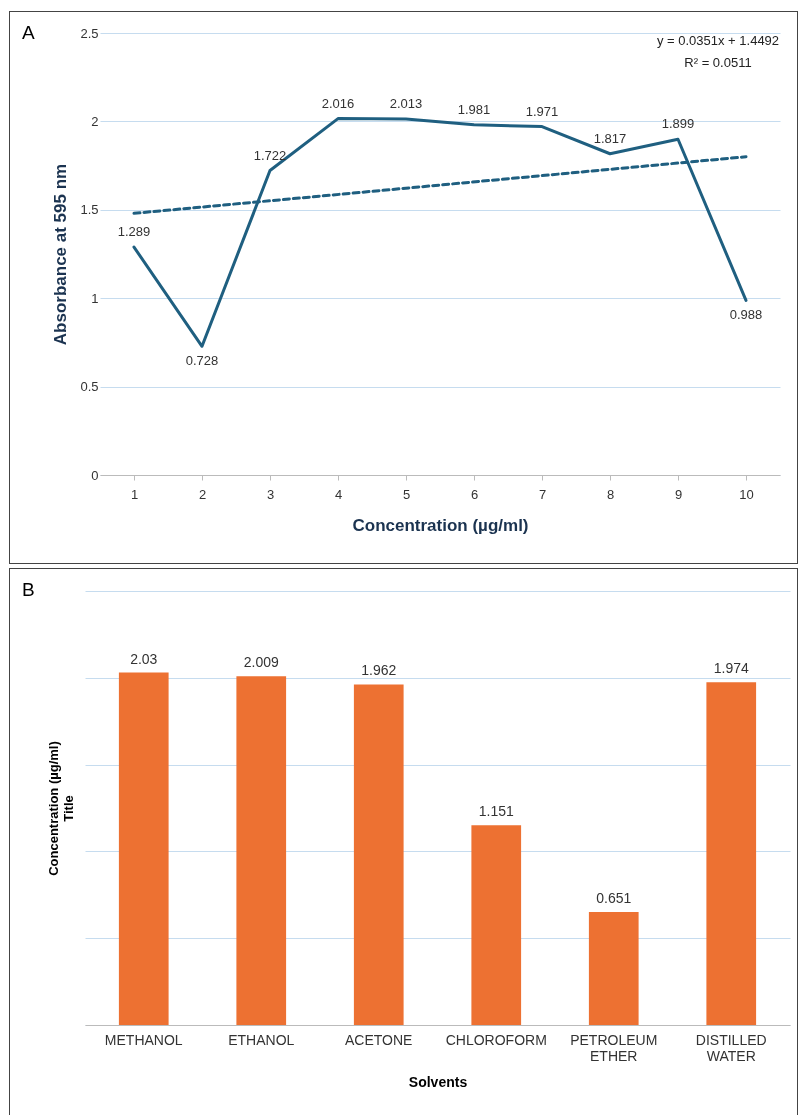 This screenshot has height=1115, width=798. Describe the element at coordinates (678, 494) in the screenshot. I see `x-tick-label: 9` at that location.